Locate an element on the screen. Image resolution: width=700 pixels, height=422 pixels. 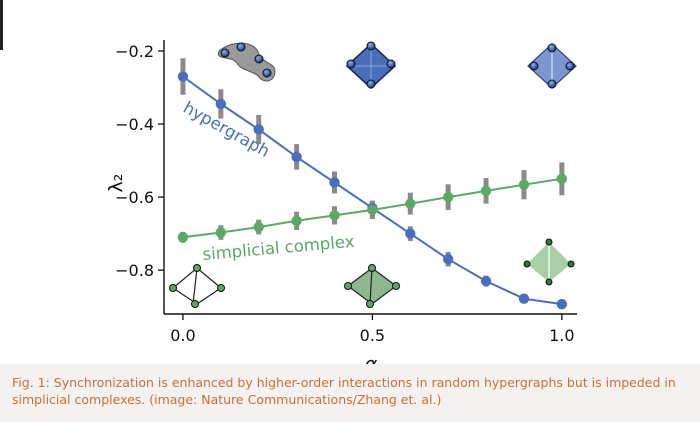
x-tick-label: 0.5 is located at coordinates (372, 335).